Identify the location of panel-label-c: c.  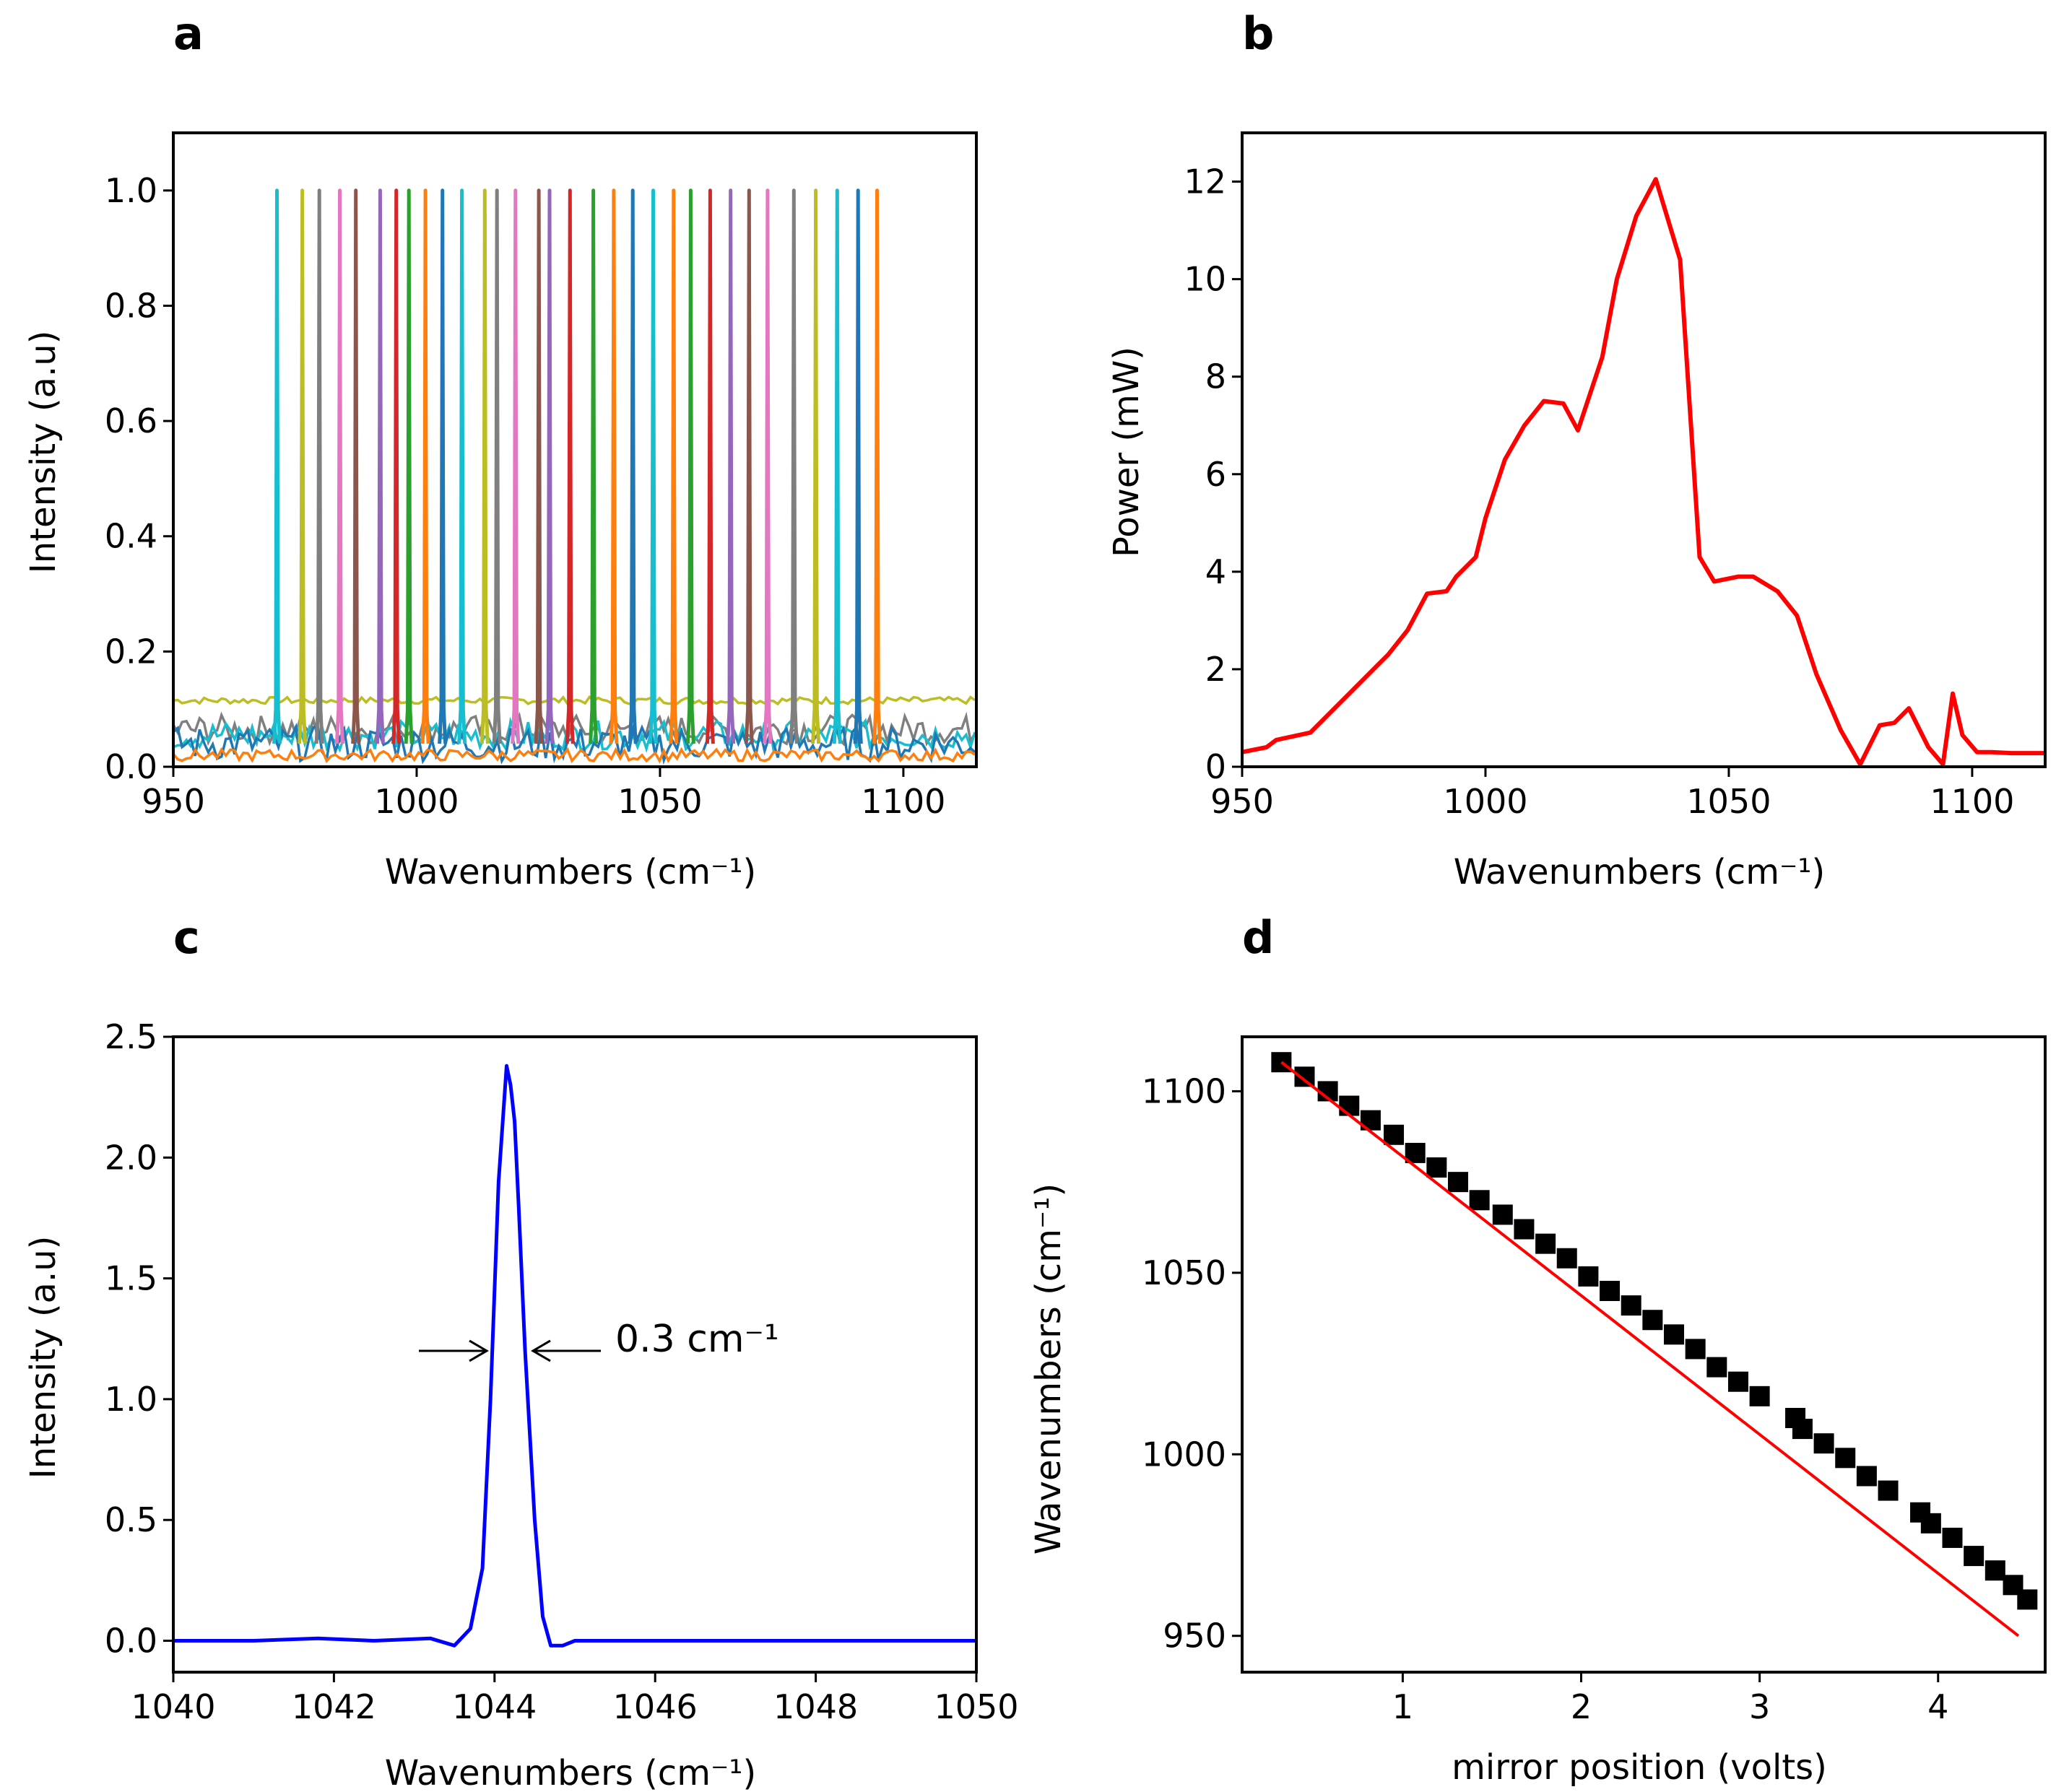
(186, 937).